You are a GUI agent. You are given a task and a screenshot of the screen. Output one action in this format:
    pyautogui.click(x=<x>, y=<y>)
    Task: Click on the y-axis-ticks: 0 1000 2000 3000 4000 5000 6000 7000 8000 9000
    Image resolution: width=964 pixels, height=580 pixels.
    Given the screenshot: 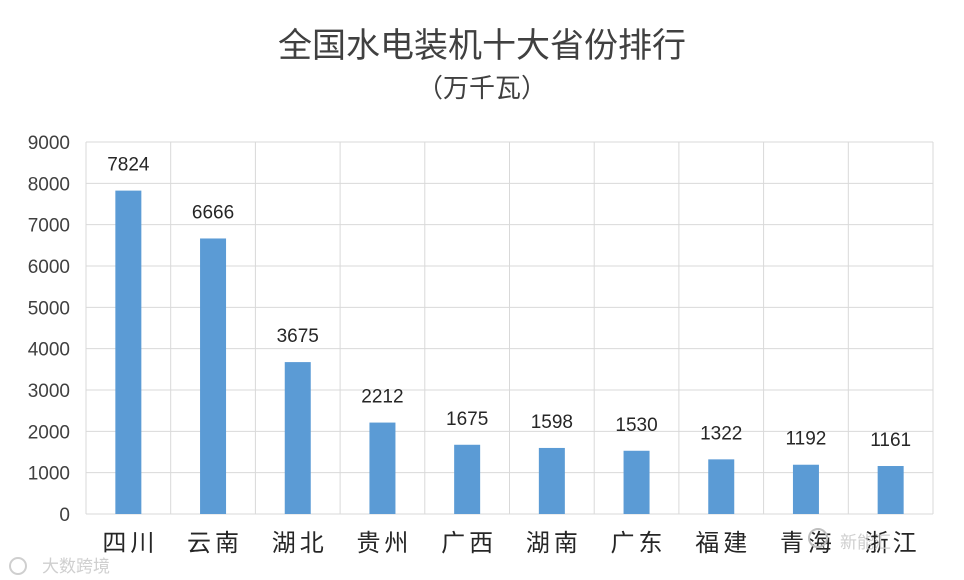 What is the action you would take?
    pyautogui.click(x=49, y=329)
    